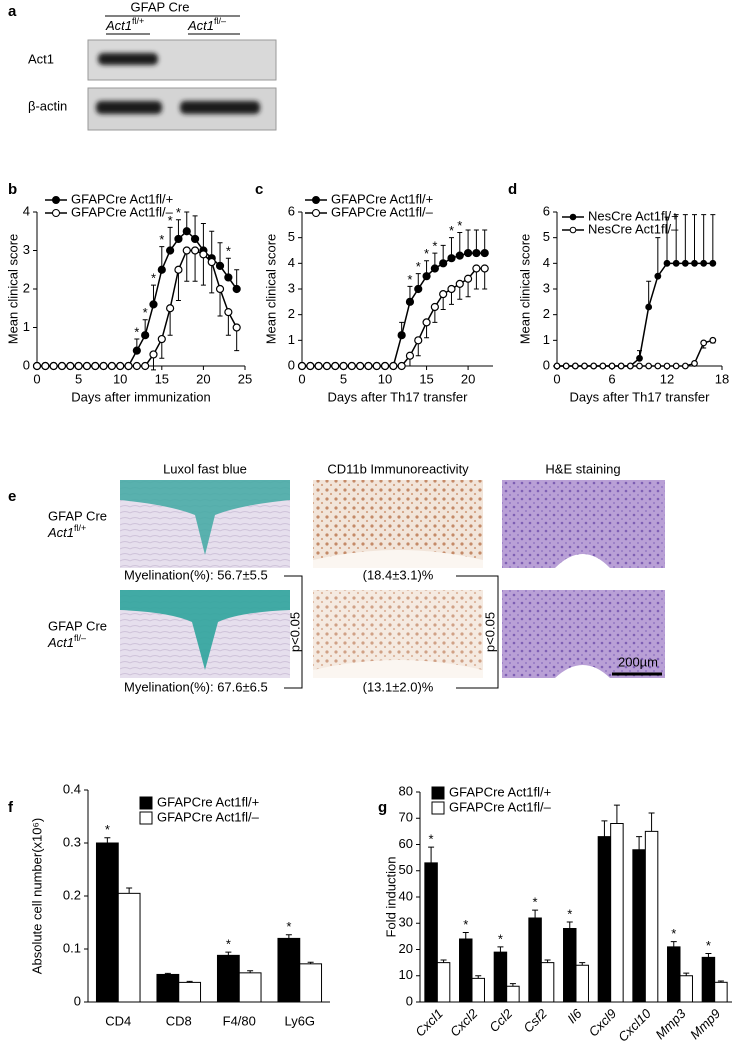 The height and width of the screenshot is (1055, 739). What do you see at coordinates (635, 314) in the screenshot?
I see `series-line` at bounding box center [635, 314].